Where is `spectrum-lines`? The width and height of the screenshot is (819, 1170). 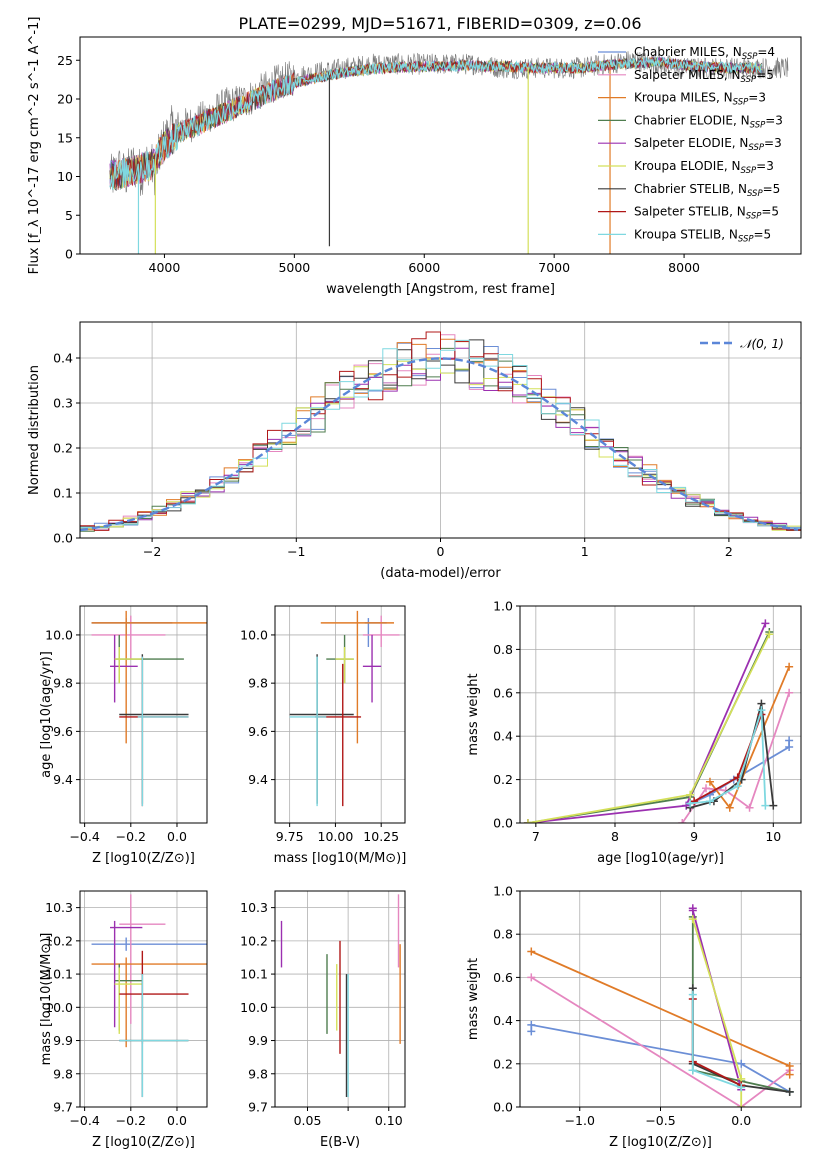
spectrum-lines is located at coordinates (449, 152).